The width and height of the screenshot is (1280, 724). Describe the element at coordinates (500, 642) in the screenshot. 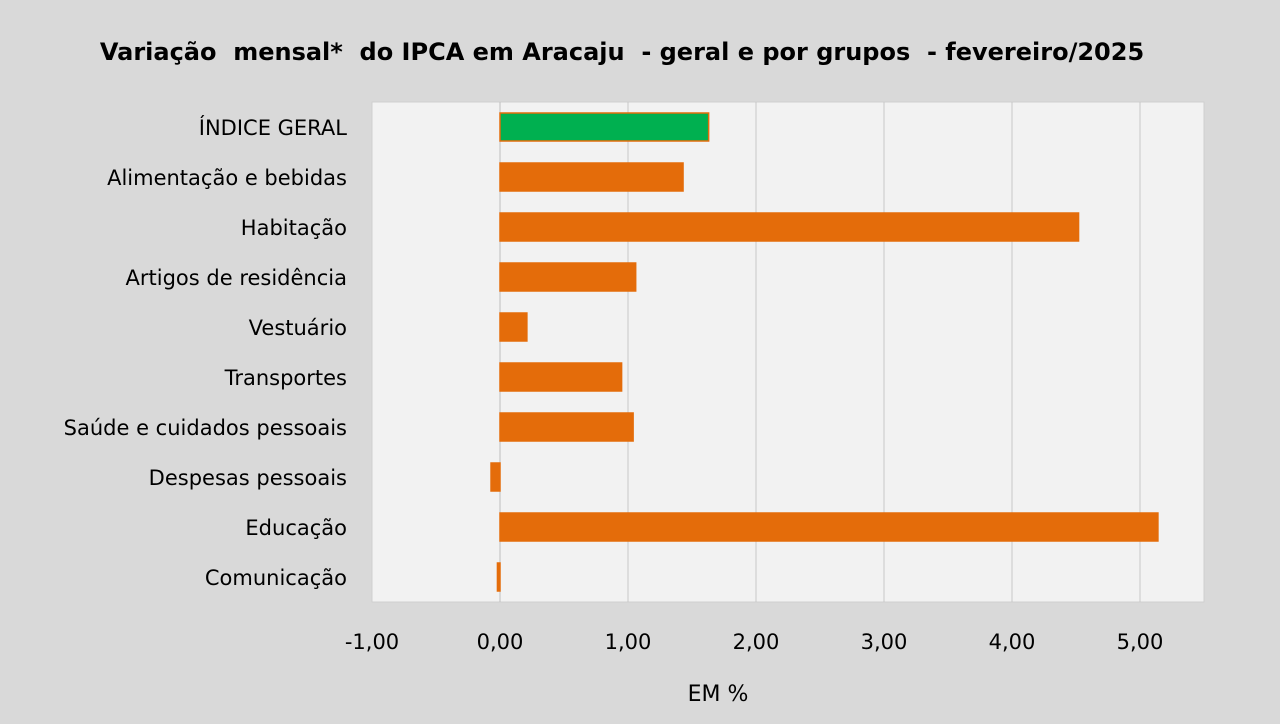

I see `x-tick-label: 0,00` at that location.